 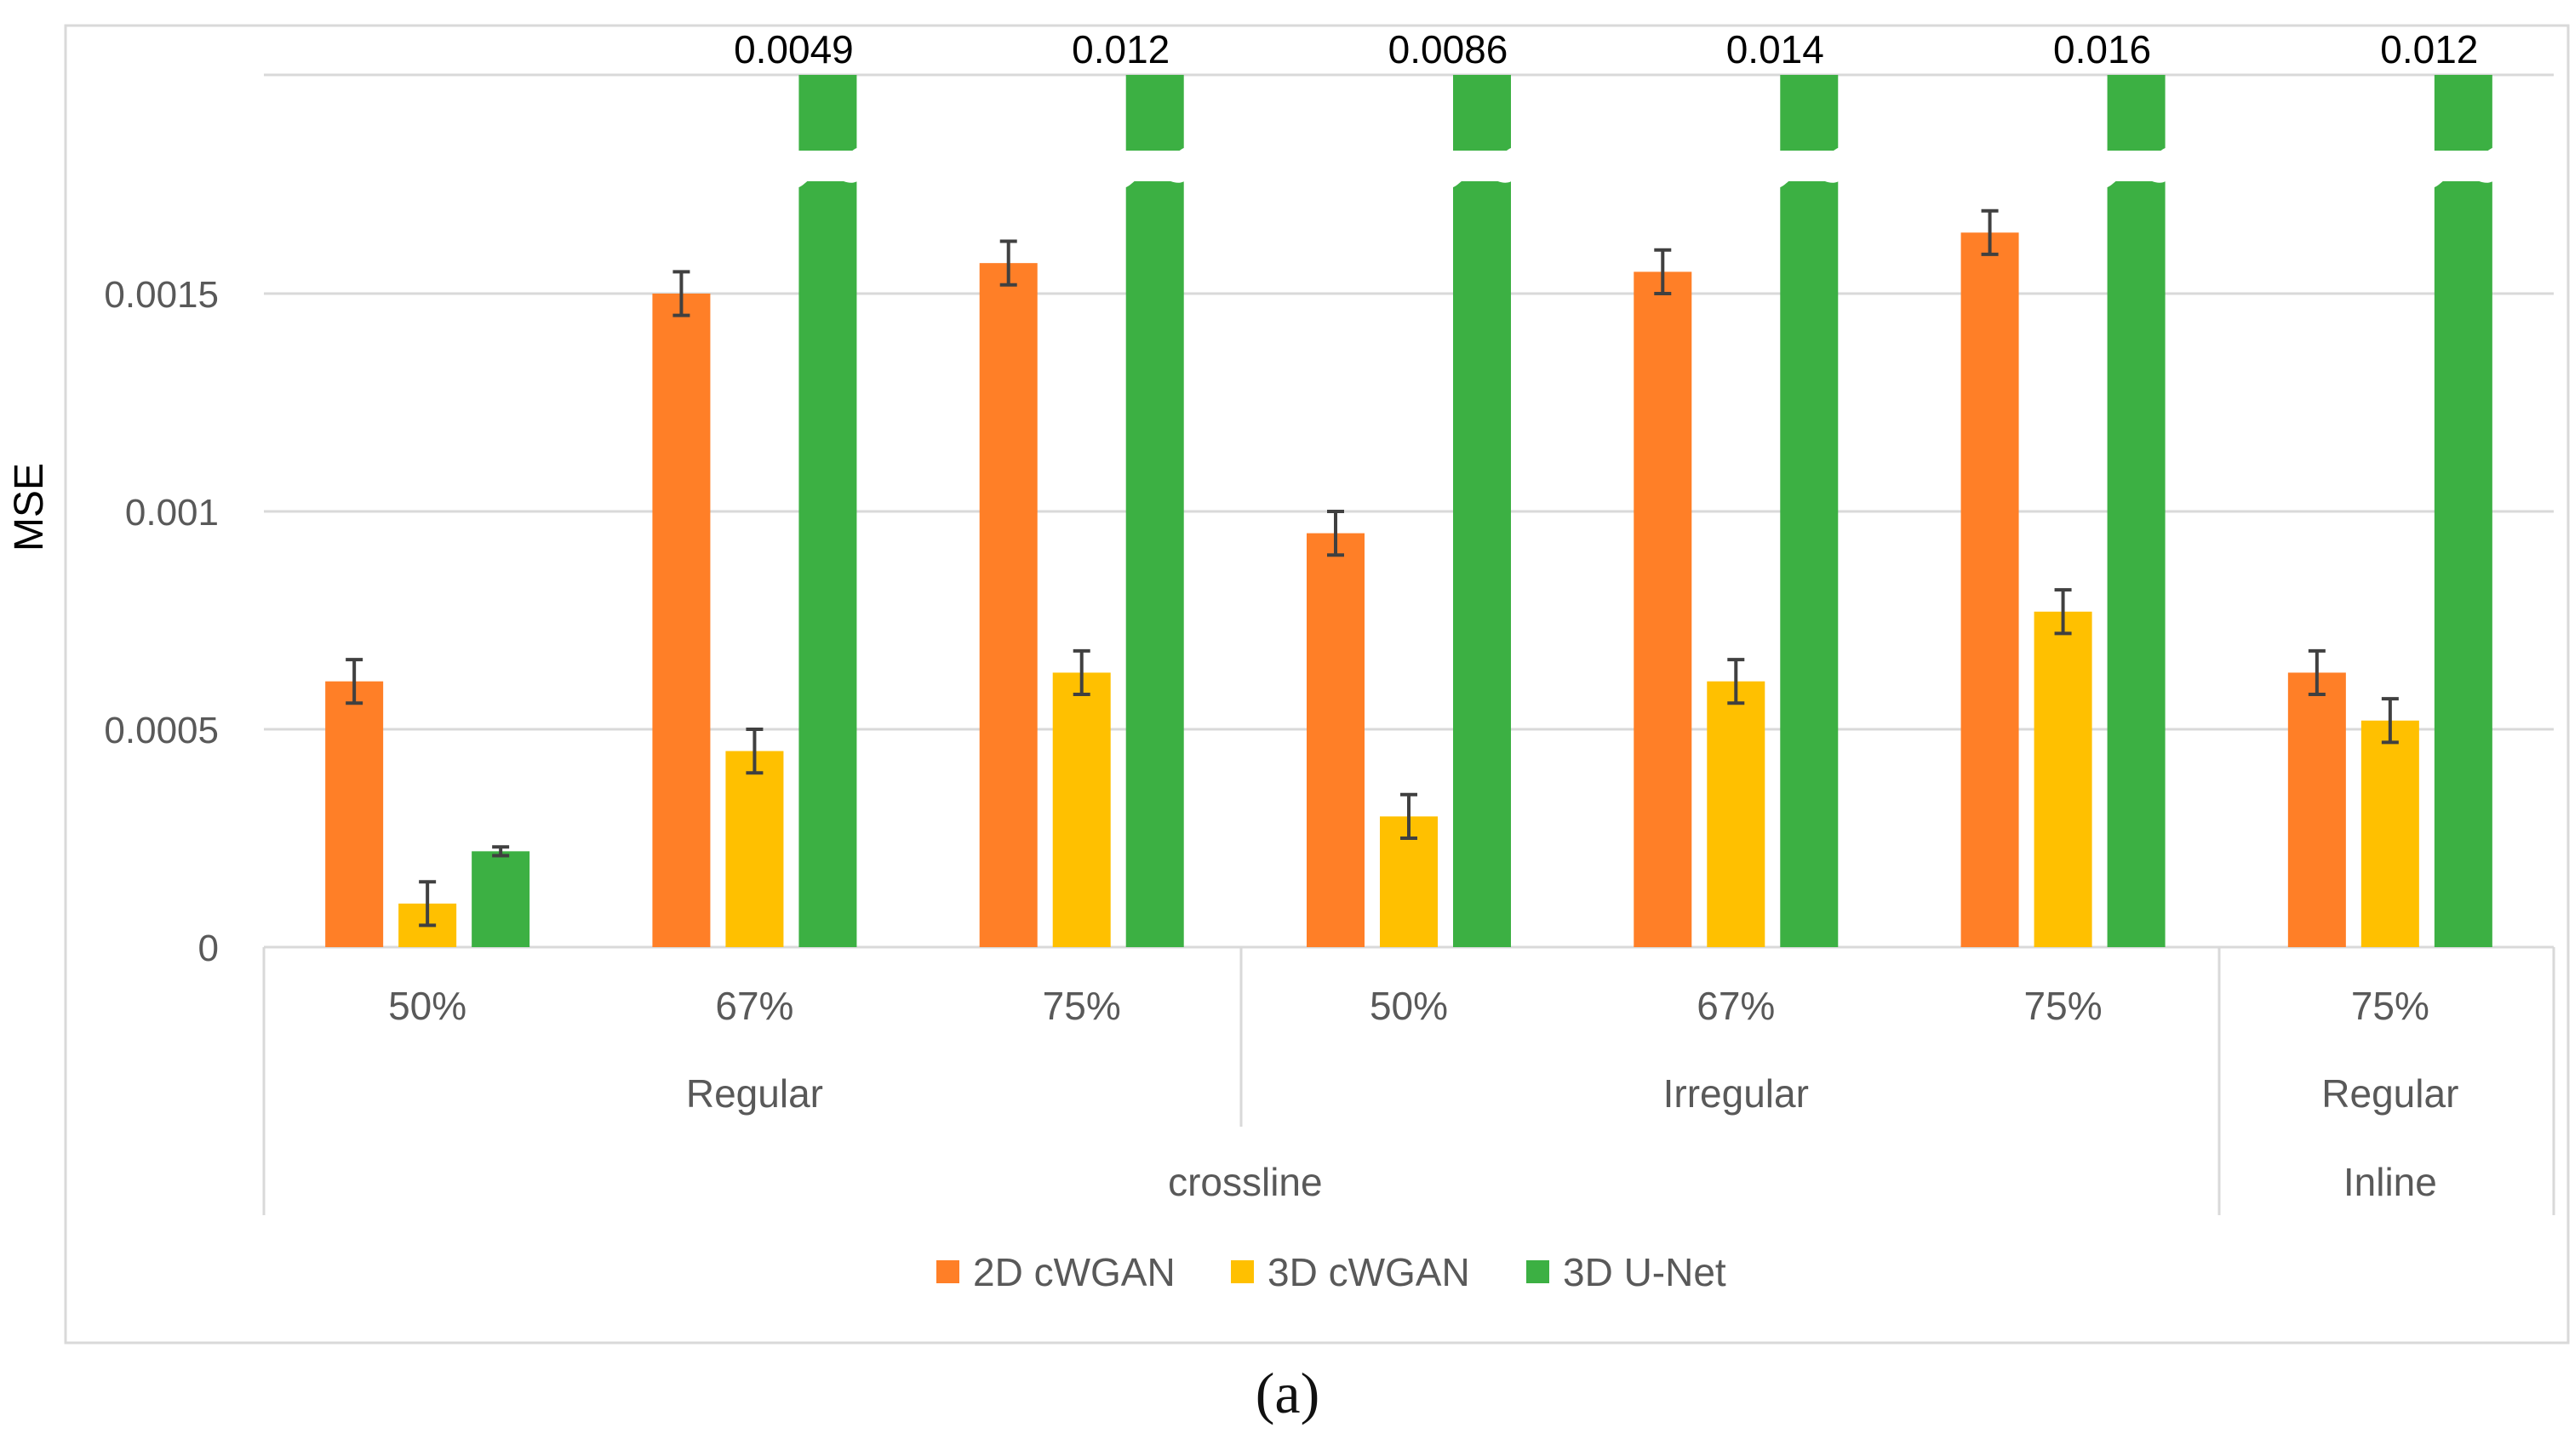 I want to click on bar-3d-u-net, so click(x=501, y=899).